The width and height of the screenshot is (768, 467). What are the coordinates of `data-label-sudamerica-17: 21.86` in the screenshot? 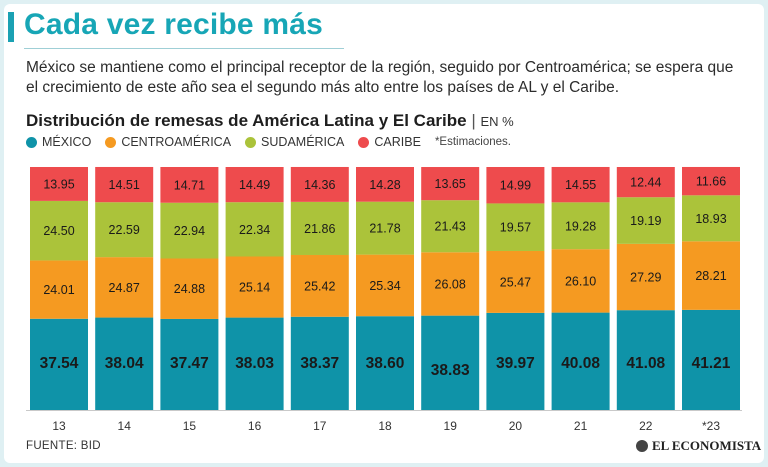 It's located at (319, 229).